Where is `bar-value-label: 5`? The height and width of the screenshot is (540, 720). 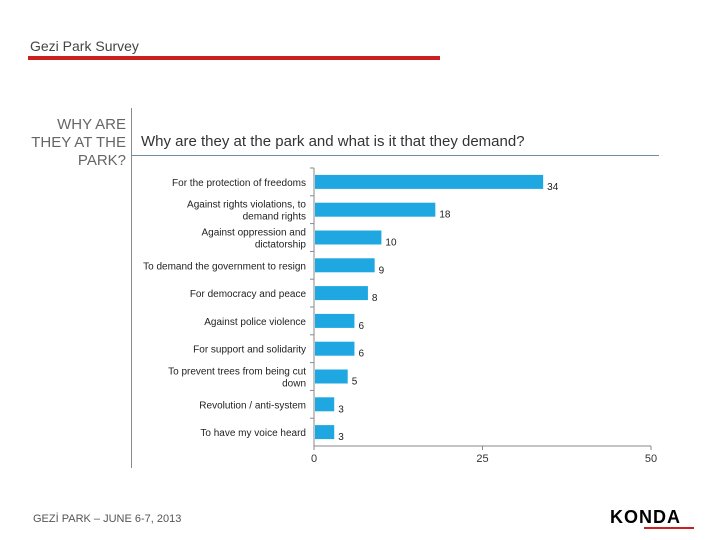 bar-value-label: 5 is located at coordinates (355, 382).